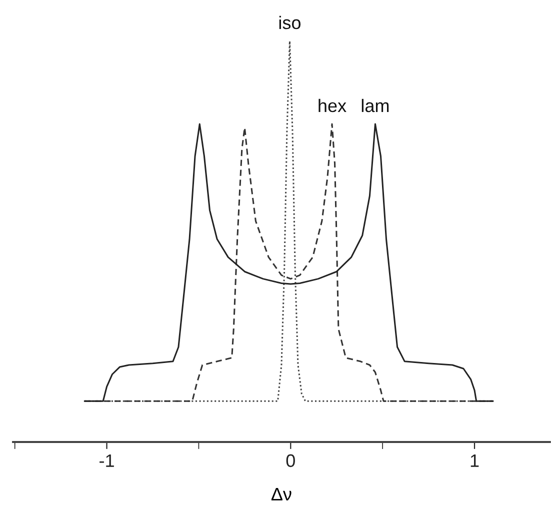 The width and height of the screenshot is (551, 512). What do you see at coordinates (281, 494) in the screenshot?
I see `x-axis-title: Δν` at bounding box center [281, 494].